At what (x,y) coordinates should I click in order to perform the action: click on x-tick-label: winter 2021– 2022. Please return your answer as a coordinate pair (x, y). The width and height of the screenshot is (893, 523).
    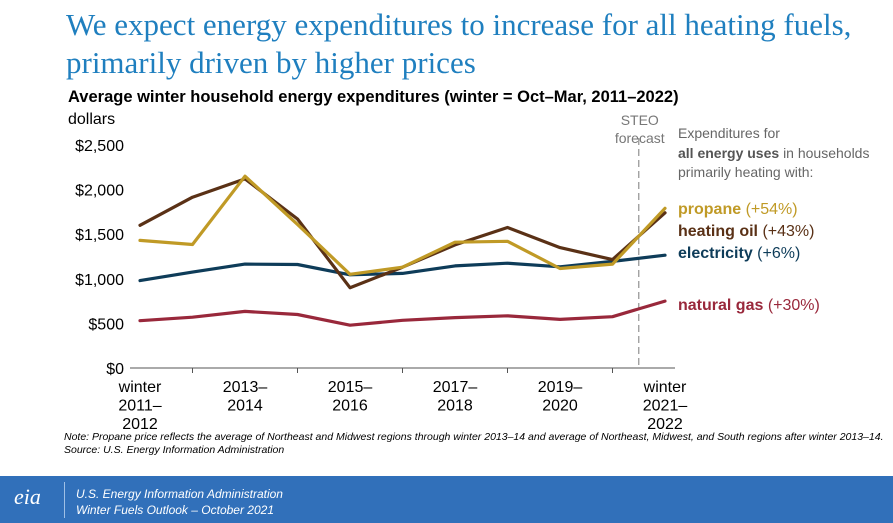
    Looking at the image, I should click on (665, 406).